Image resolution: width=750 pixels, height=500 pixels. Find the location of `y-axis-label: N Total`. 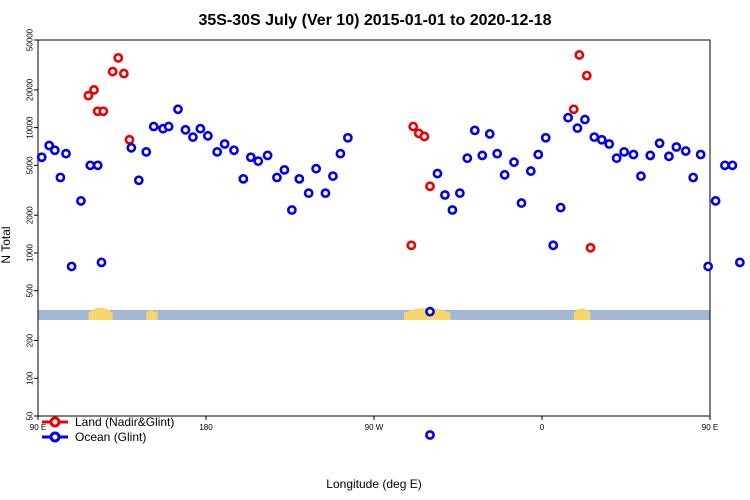

y-axis-label: N Total is located at coordinates (6, 244).